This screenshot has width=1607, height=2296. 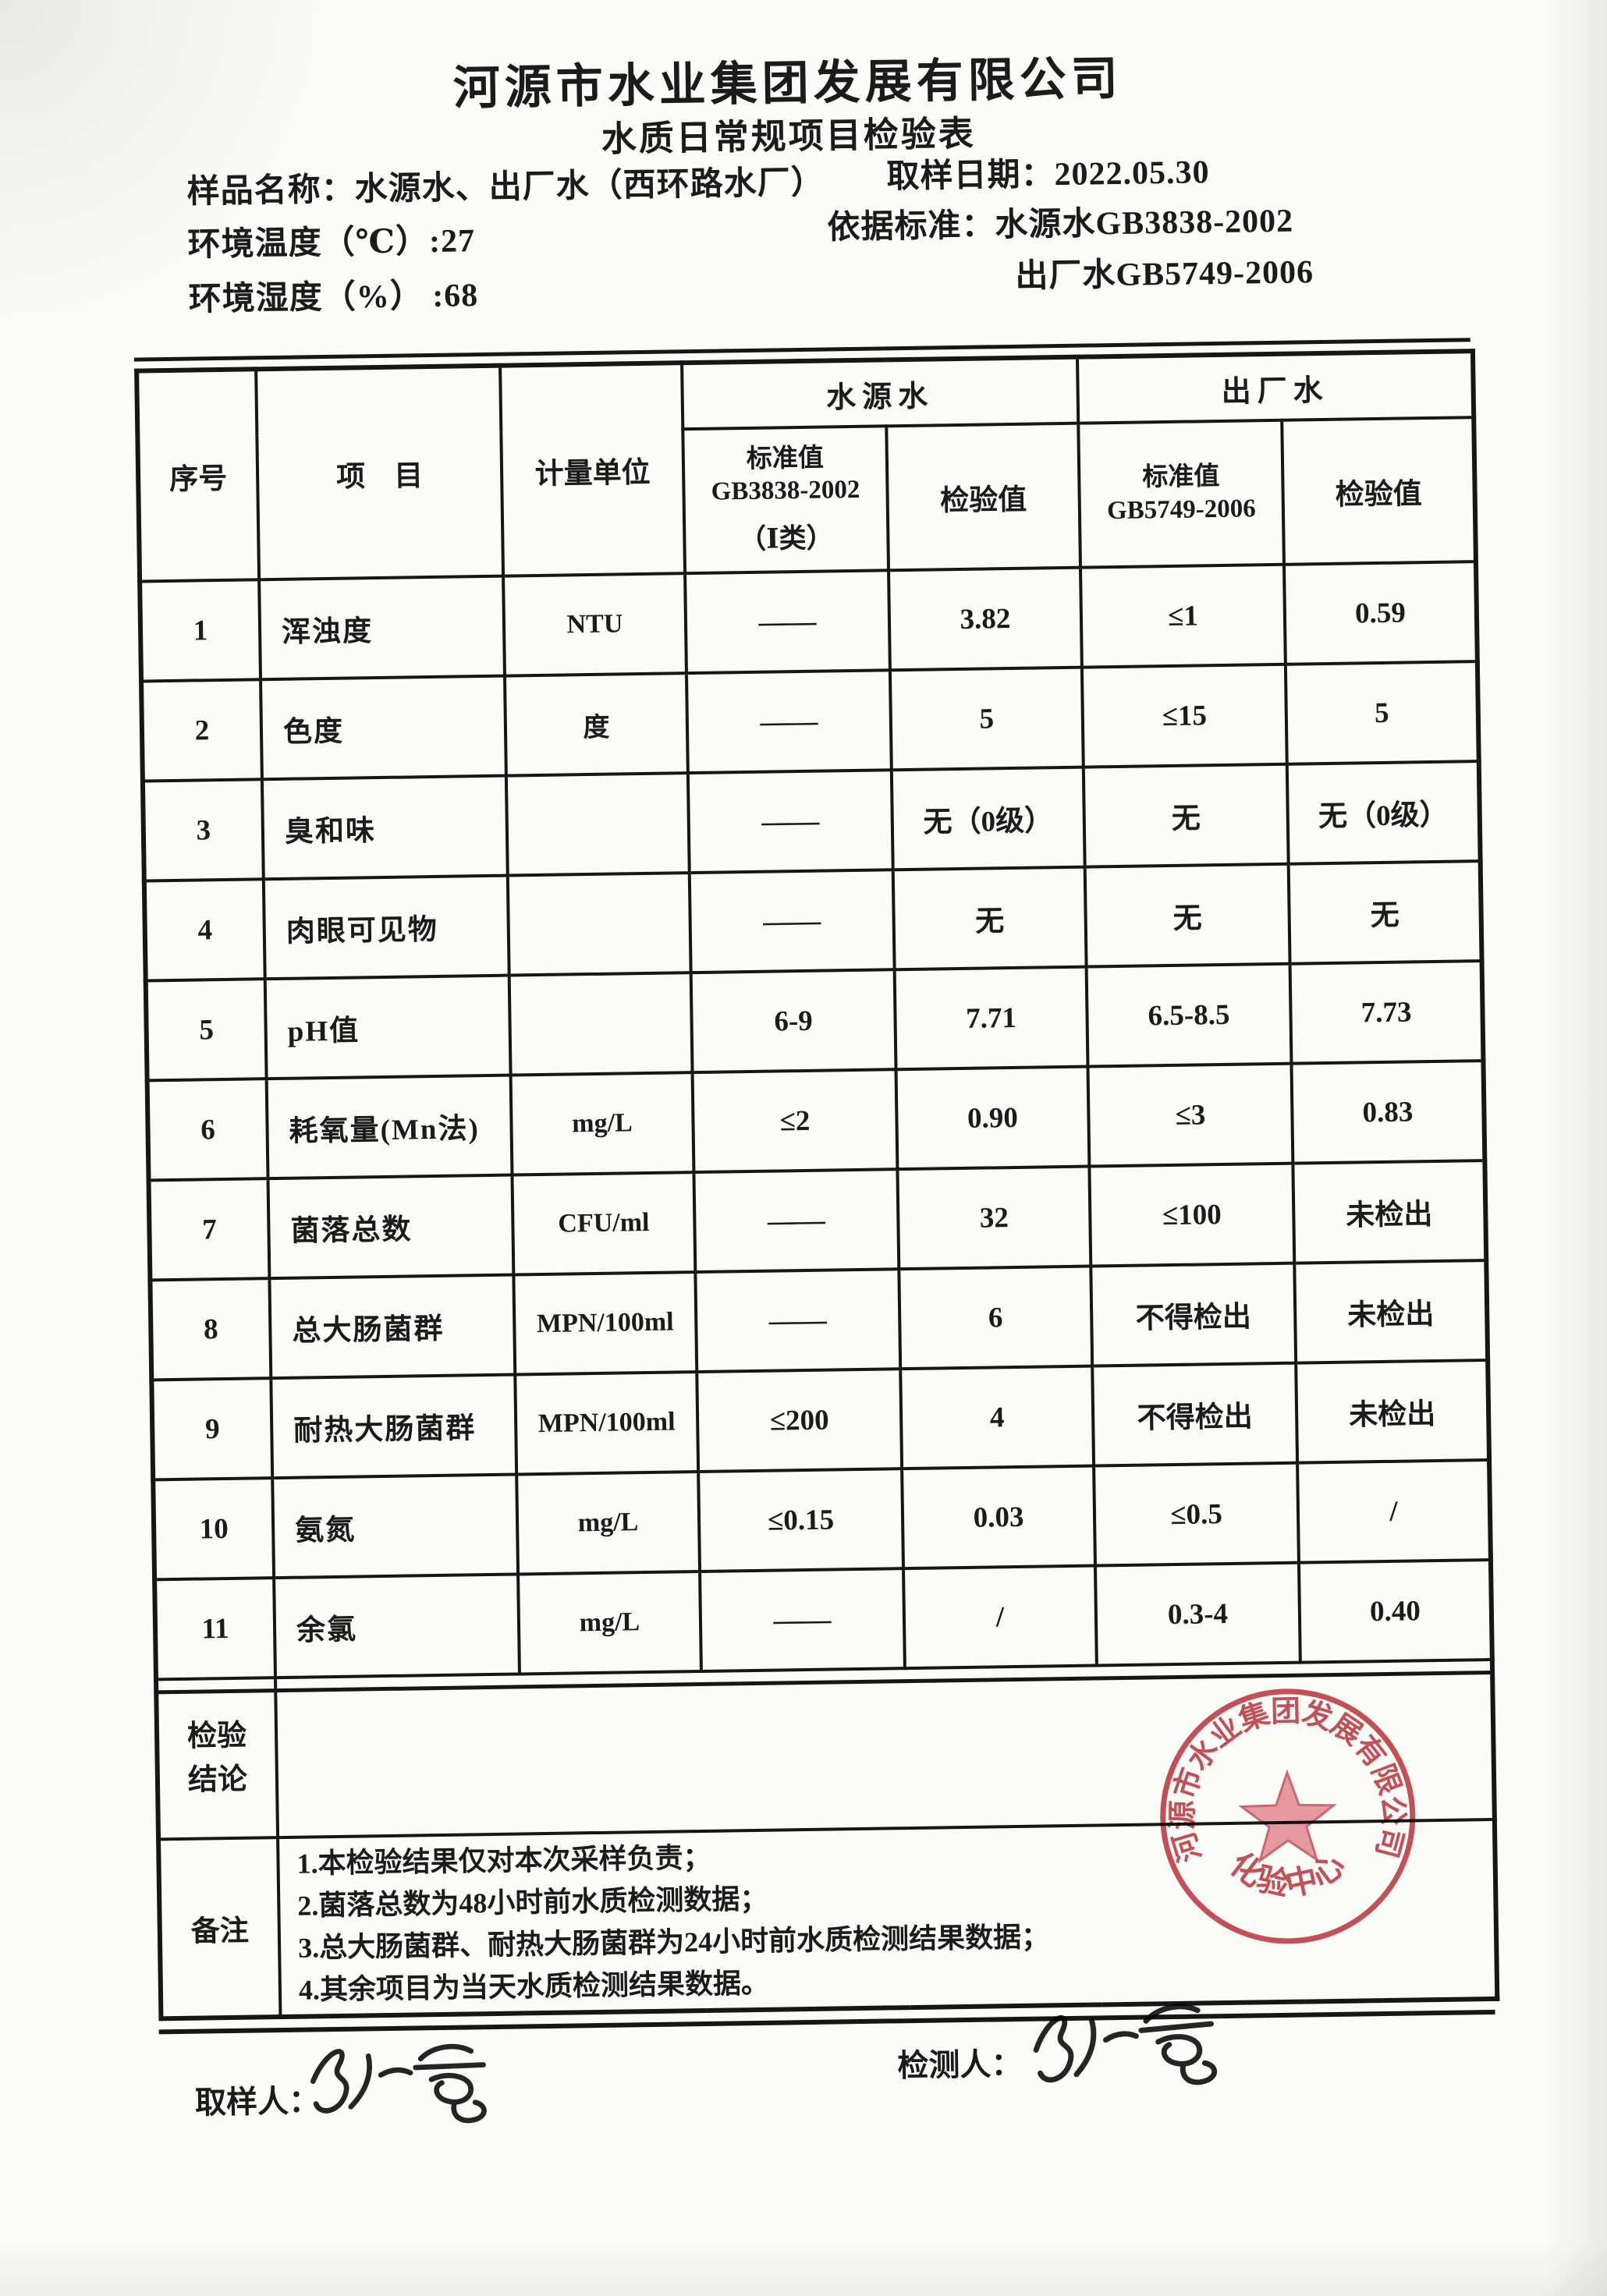 What do you see at coordinates (991, 1018) in the screenshot?
I see `cell-source-value: 7.71` at bounding box center [991, 1018].